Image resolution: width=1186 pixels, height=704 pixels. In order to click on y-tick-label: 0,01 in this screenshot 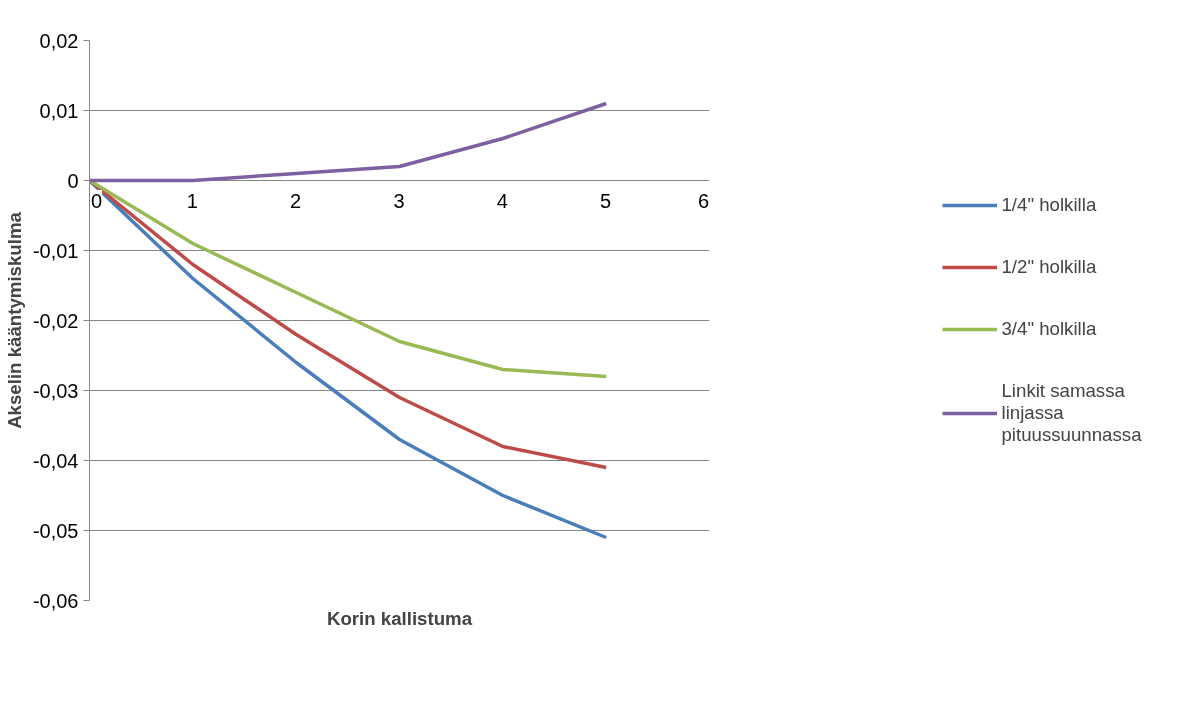, I will do `click(59, 110)`.